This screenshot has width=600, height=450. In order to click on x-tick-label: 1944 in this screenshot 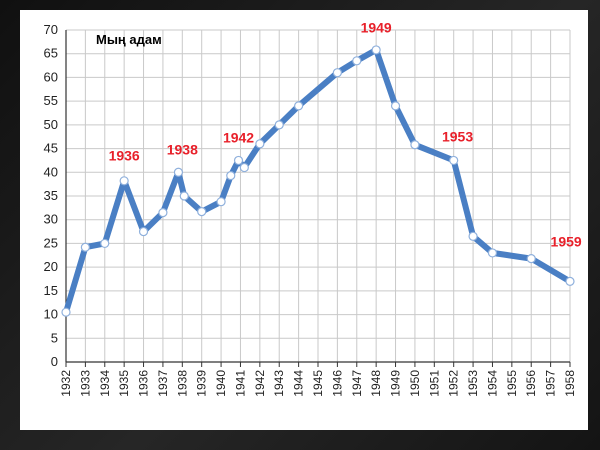, I will do `click(299, 383)`.